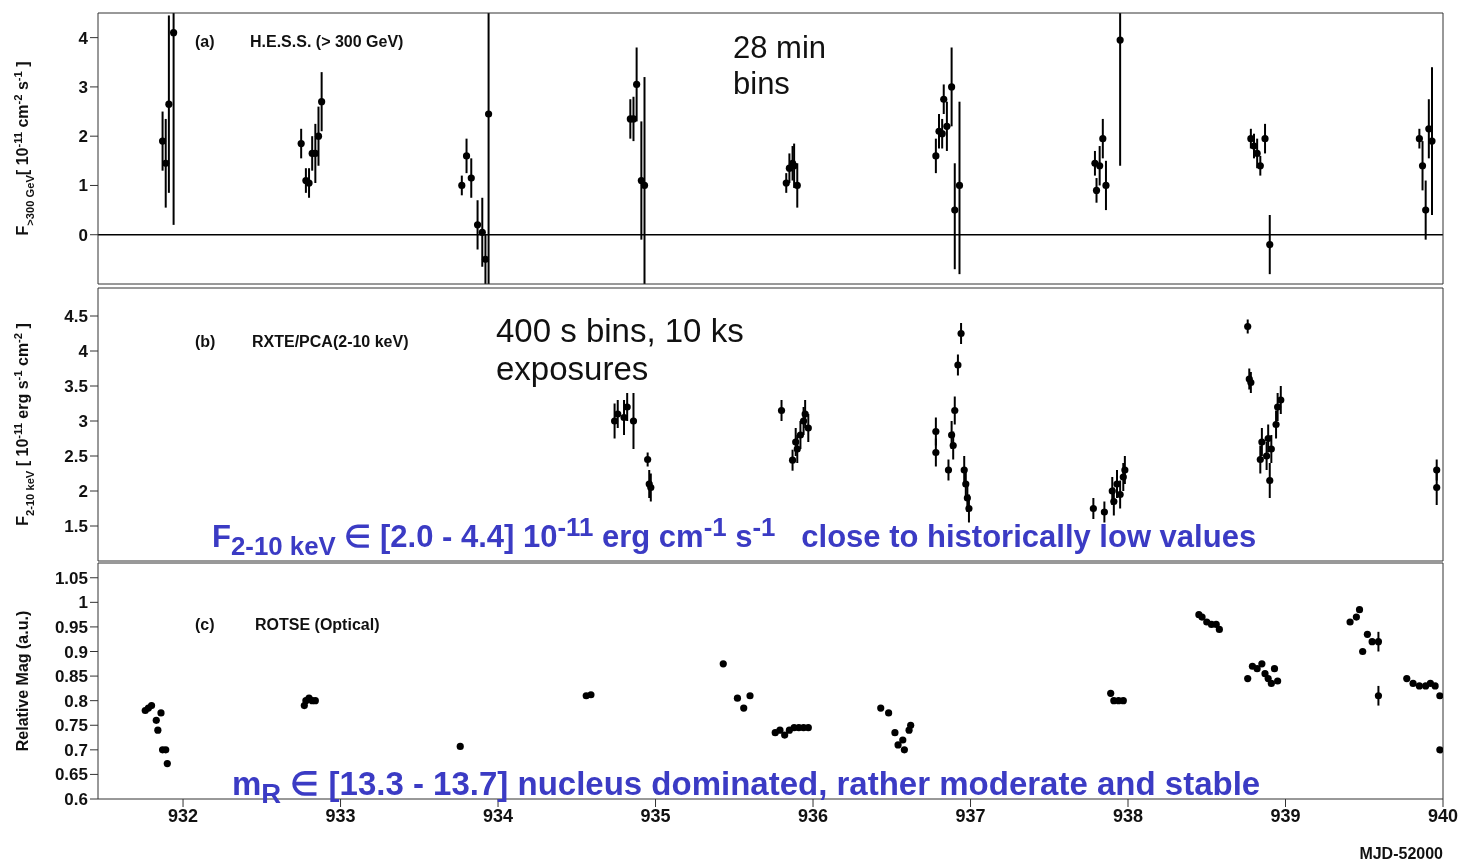 The width and height of the screenshot is (1475, 859). I want to click on y-tick-label: 0.85, so click(71, 677).